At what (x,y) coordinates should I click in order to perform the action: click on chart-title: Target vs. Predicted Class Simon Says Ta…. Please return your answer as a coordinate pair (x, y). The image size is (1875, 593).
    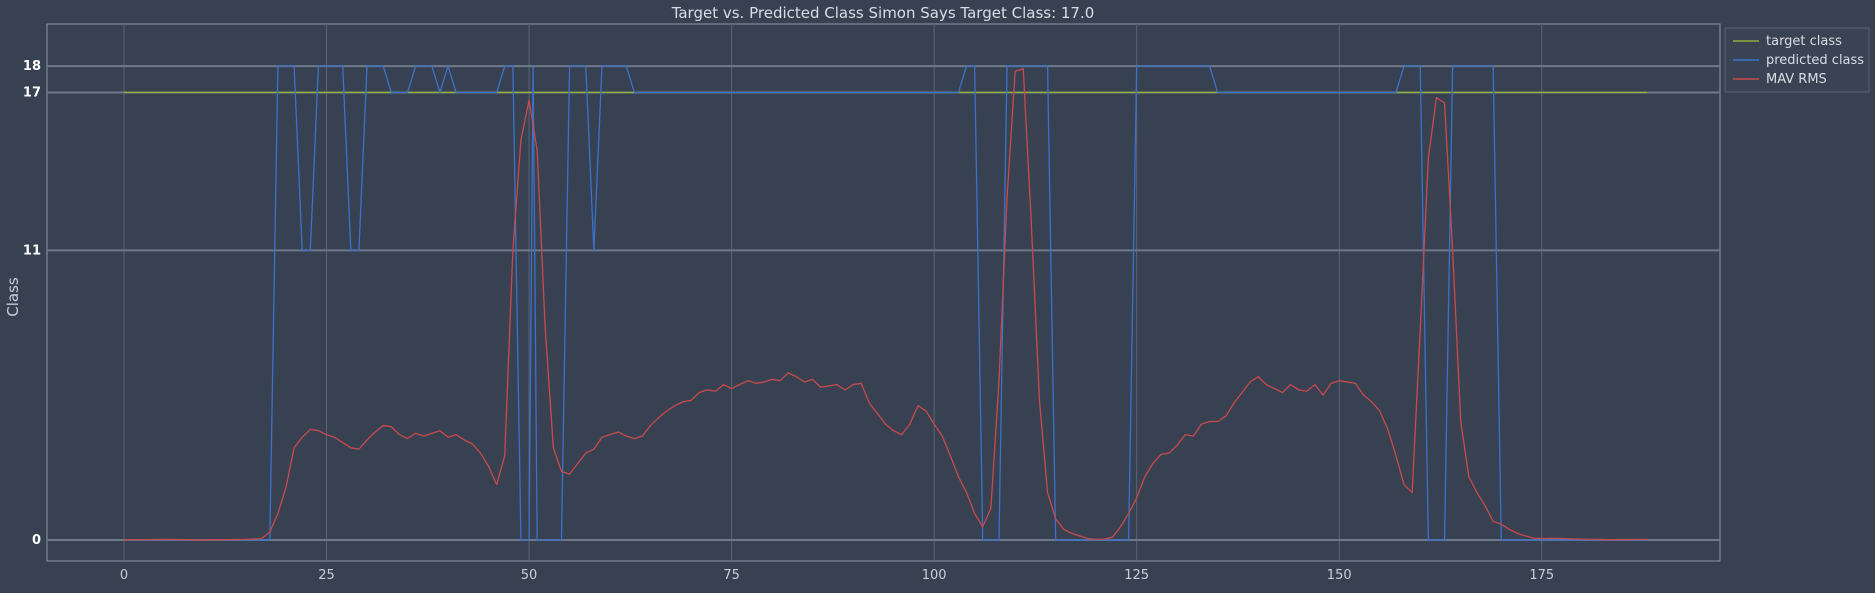
    Looking at the image, I should click on (883, 13).